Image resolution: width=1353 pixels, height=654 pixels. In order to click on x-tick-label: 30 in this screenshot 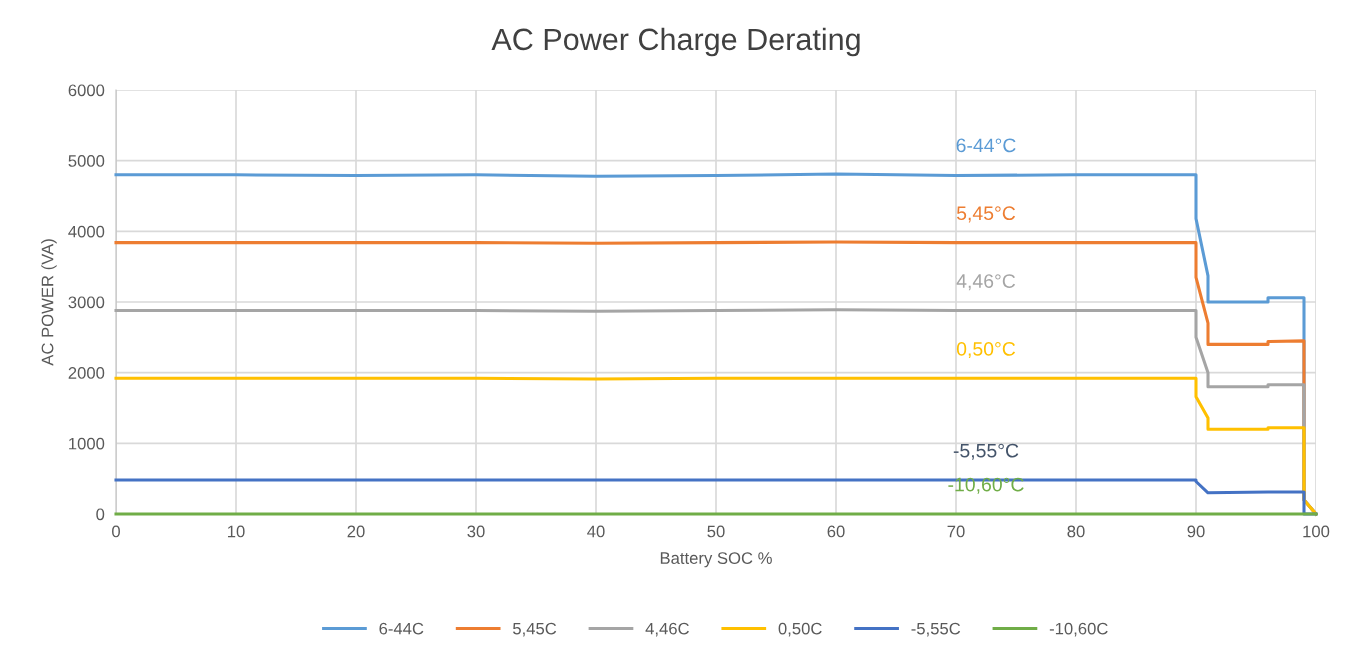, I will do `click(476, 531)`.